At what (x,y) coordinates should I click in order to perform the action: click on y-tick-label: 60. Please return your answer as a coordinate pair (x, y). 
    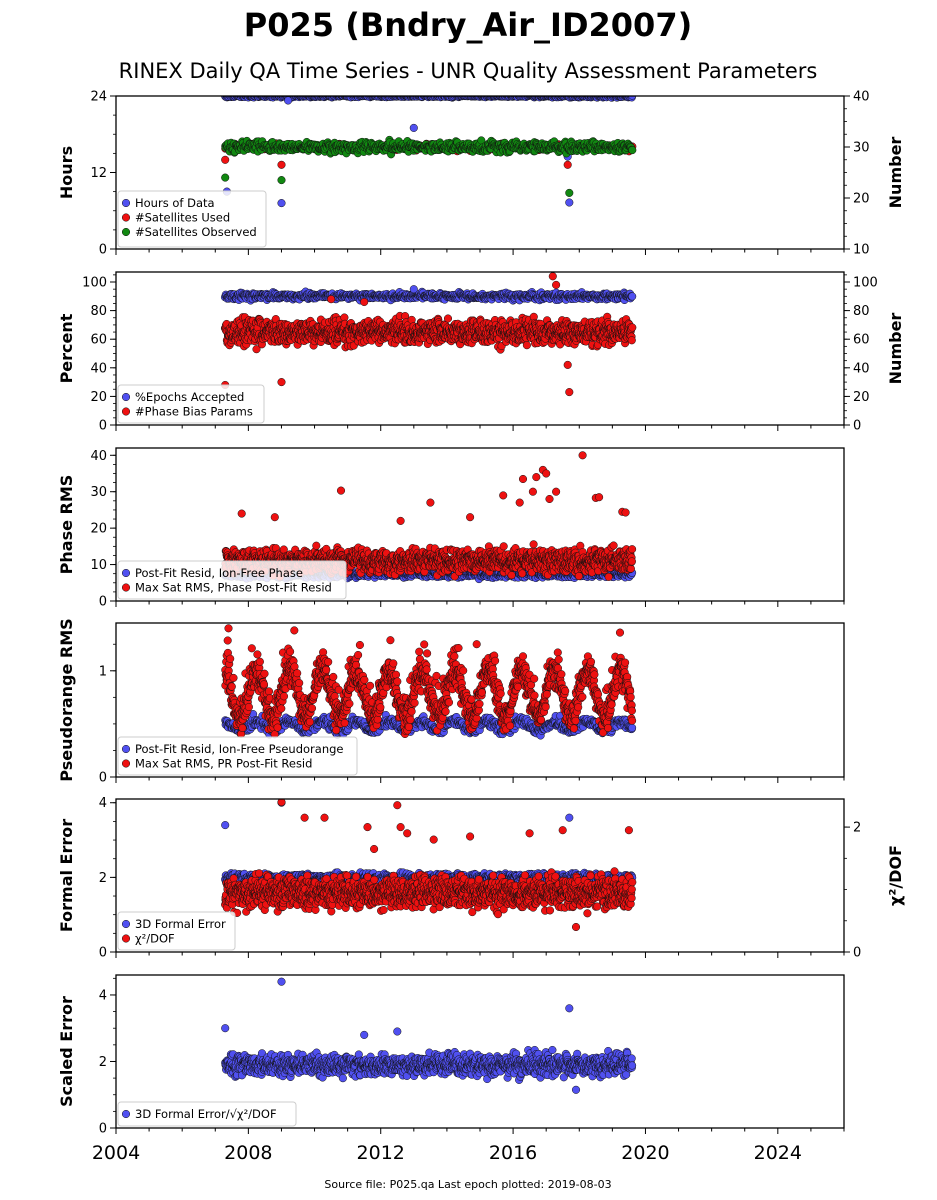
    Looking at the image, I should click on (98, 340).